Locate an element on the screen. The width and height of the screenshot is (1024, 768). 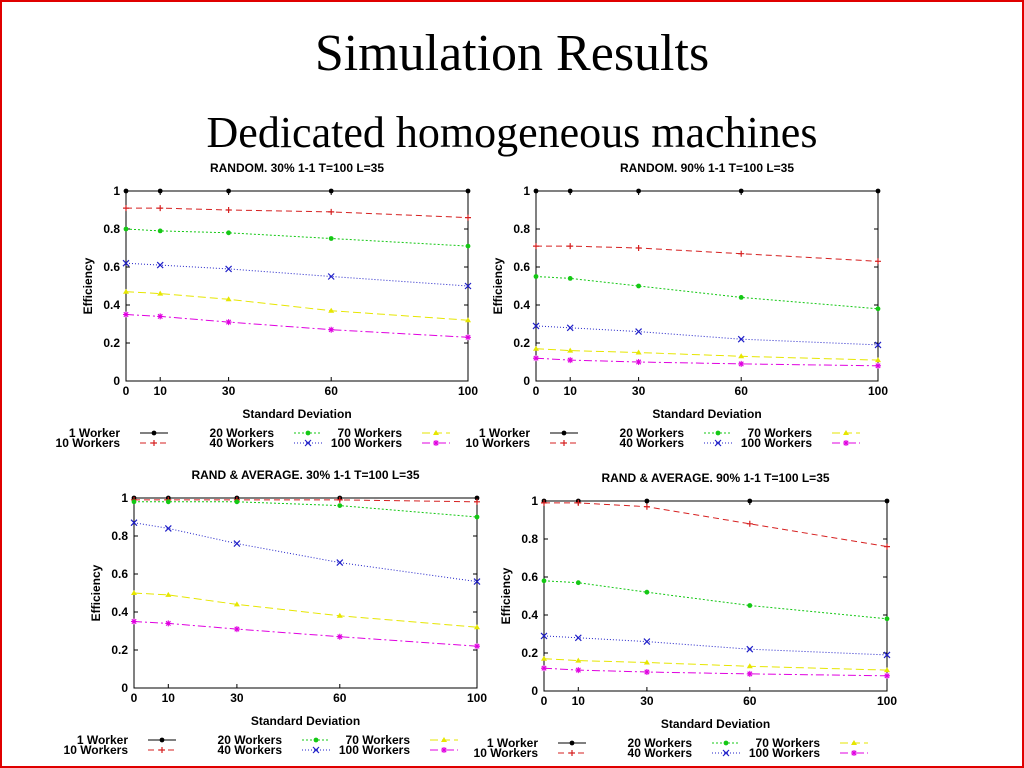
chart-title: RANDOM. 30% 1-1 T=100 L=35 is located at coordinates (297, 168).